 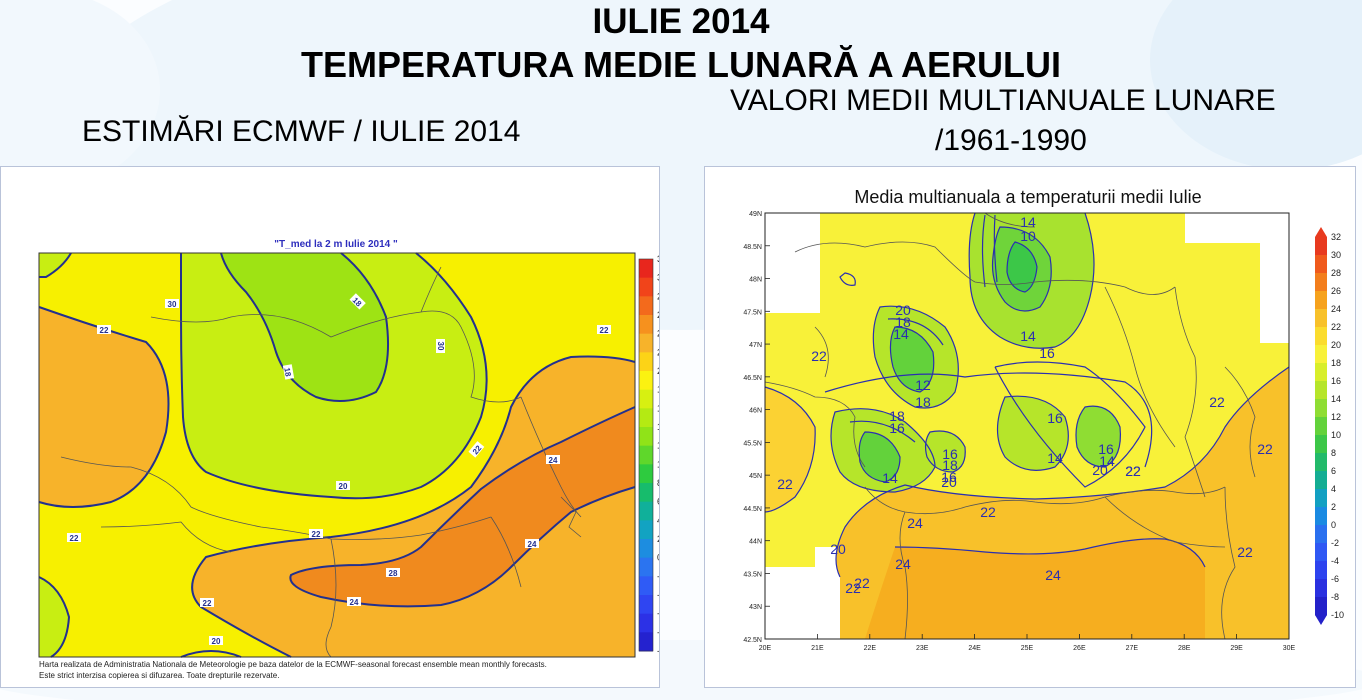 What do you see at coordinates (1336, 291) in the screenshot?
I see `colorbar-label: 26` at bounding box center [1336, 291].